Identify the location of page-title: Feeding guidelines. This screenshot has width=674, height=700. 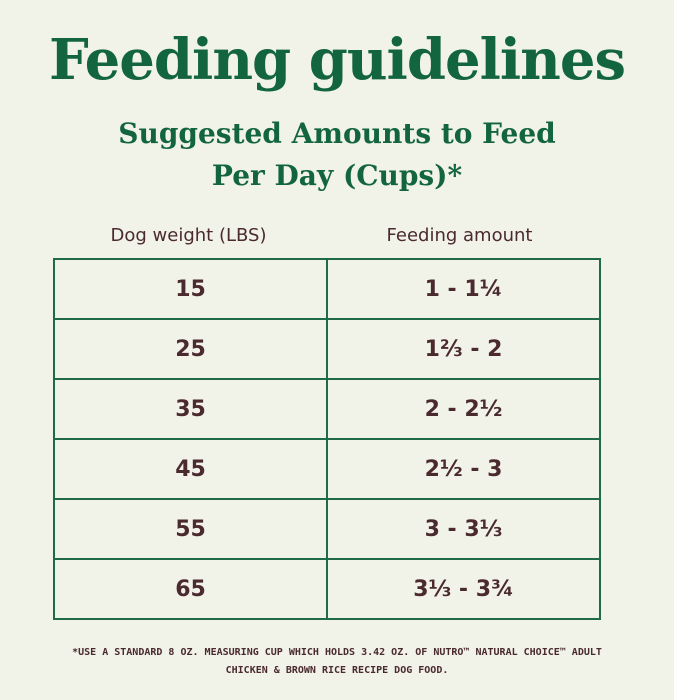
(337, 60).